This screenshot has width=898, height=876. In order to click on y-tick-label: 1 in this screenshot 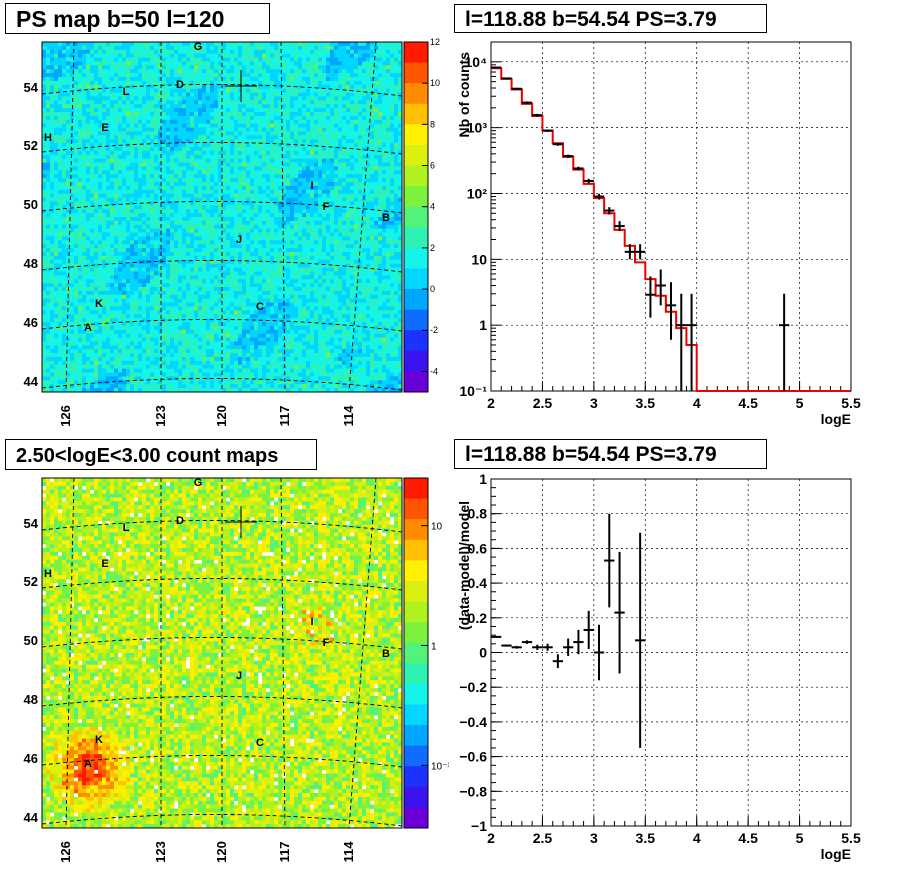, I will do `click(483, 325)`.